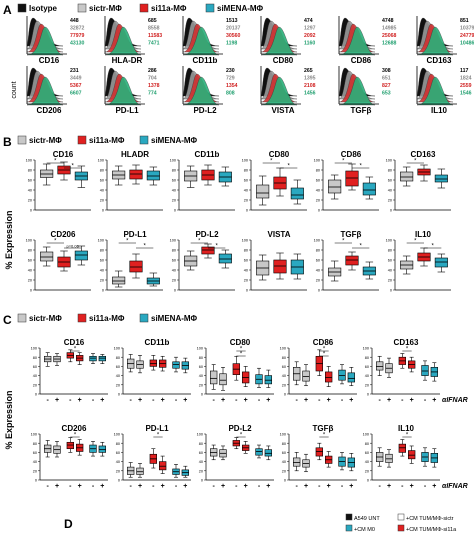 This screenshot has width=474, height=543. What do you see at coordinates (230, 94) in the screenshot?
I see `mfi-value: 808` at bounding box center [230, 94].